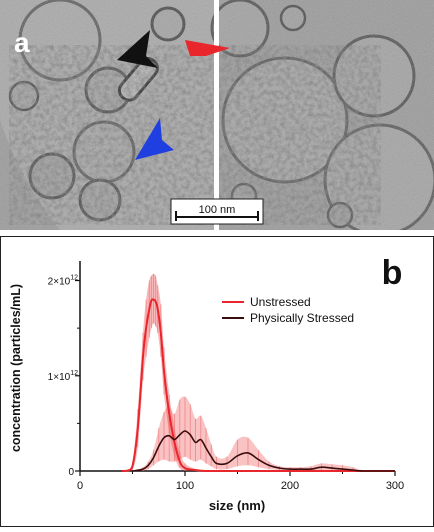 This screenshot has width=434, height=532. I want to click on y-tick-label: 1×10¹², so click(63, 376).